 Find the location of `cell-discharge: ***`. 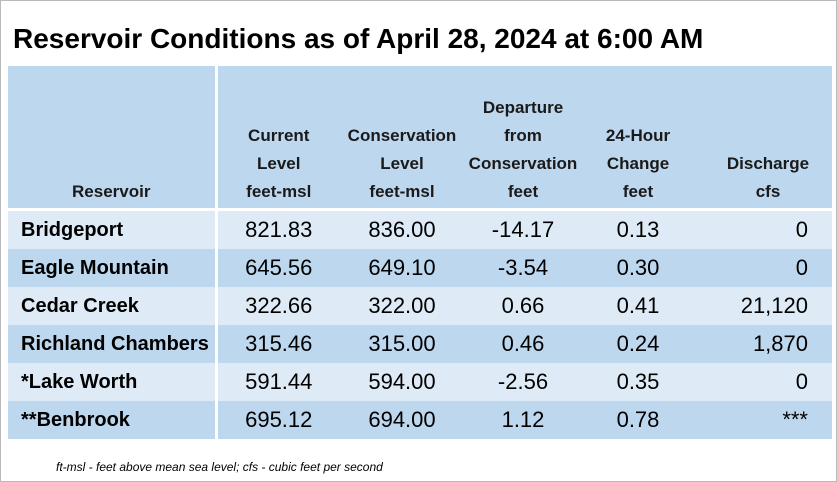

cell-discharge: *** is located at coordinates (763, 420).